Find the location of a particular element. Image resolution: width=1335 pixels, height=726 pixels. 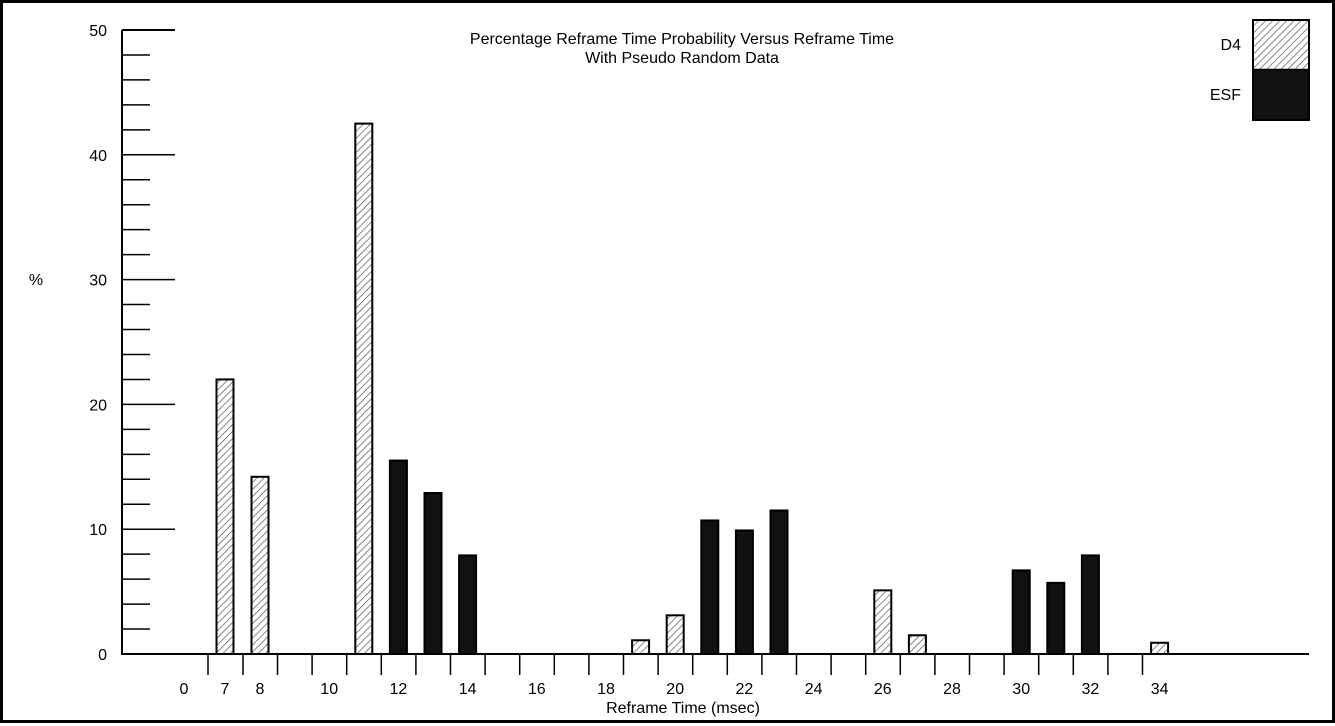

legend-swatch-d4 is located at coordinates (1281, 45).